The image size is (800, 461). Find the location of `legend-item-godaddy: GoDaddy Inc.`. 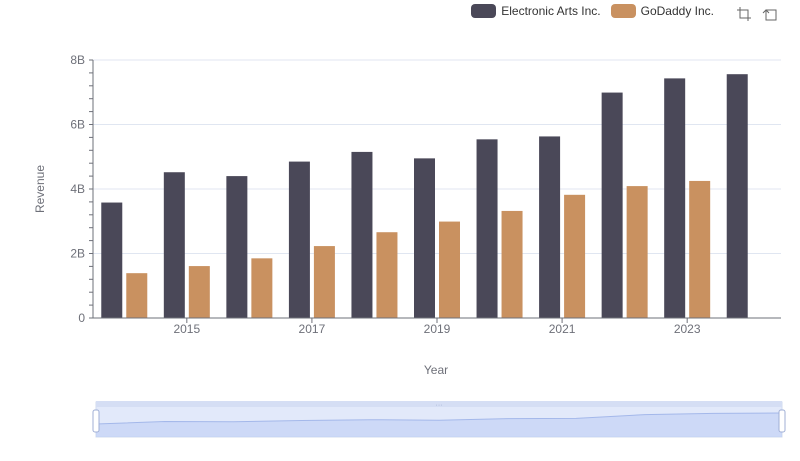

legend-item-godaddy: GoDaddy Inc. is located at coordinates (662, 11).